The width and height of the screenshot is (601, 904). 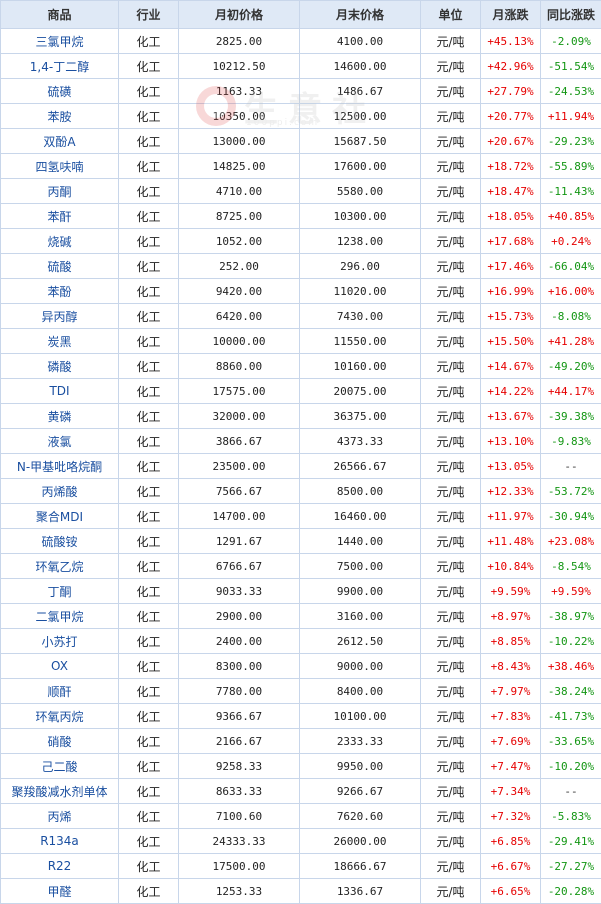 I want to click on monthly-change-cell: +13.05%, so click(x=511, y=466).